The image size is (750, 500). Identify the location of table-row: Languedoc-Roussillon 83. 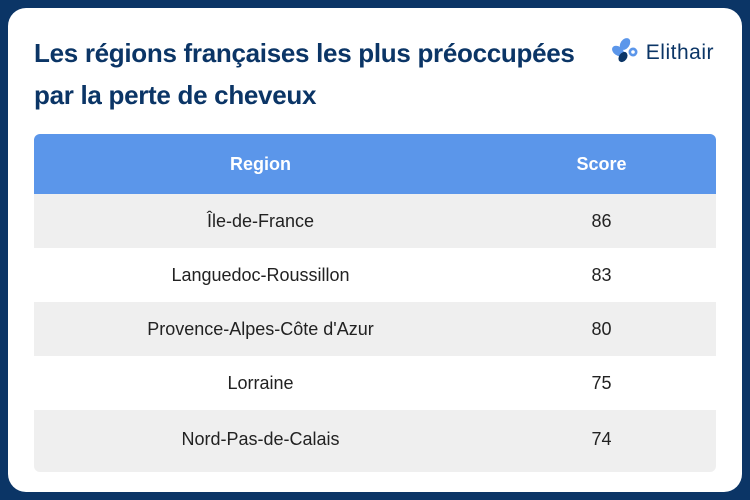
(375, 275).